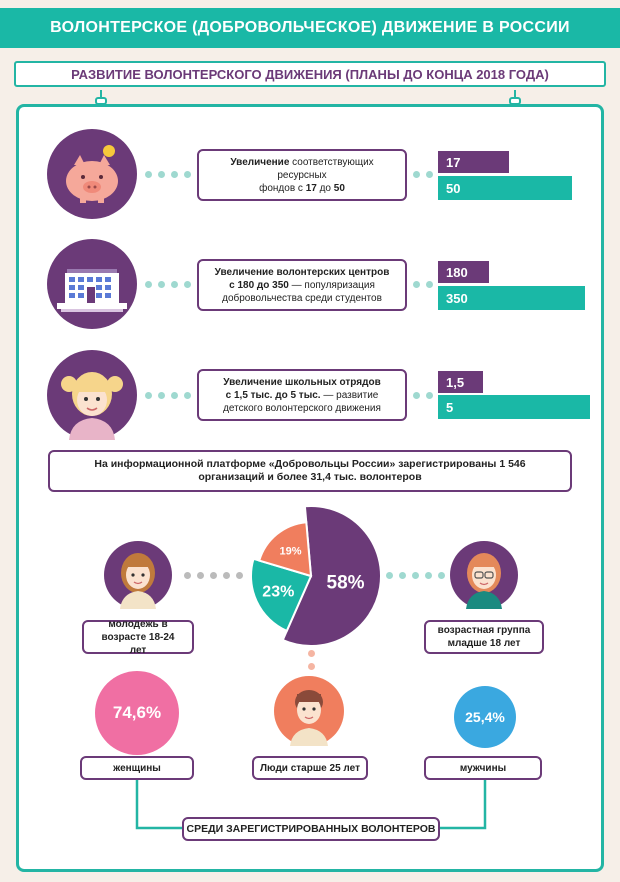 The image size is (620, 882). I want to click on label-youth: молодежь в возрасте 18-24 лет, so click(138, 637).